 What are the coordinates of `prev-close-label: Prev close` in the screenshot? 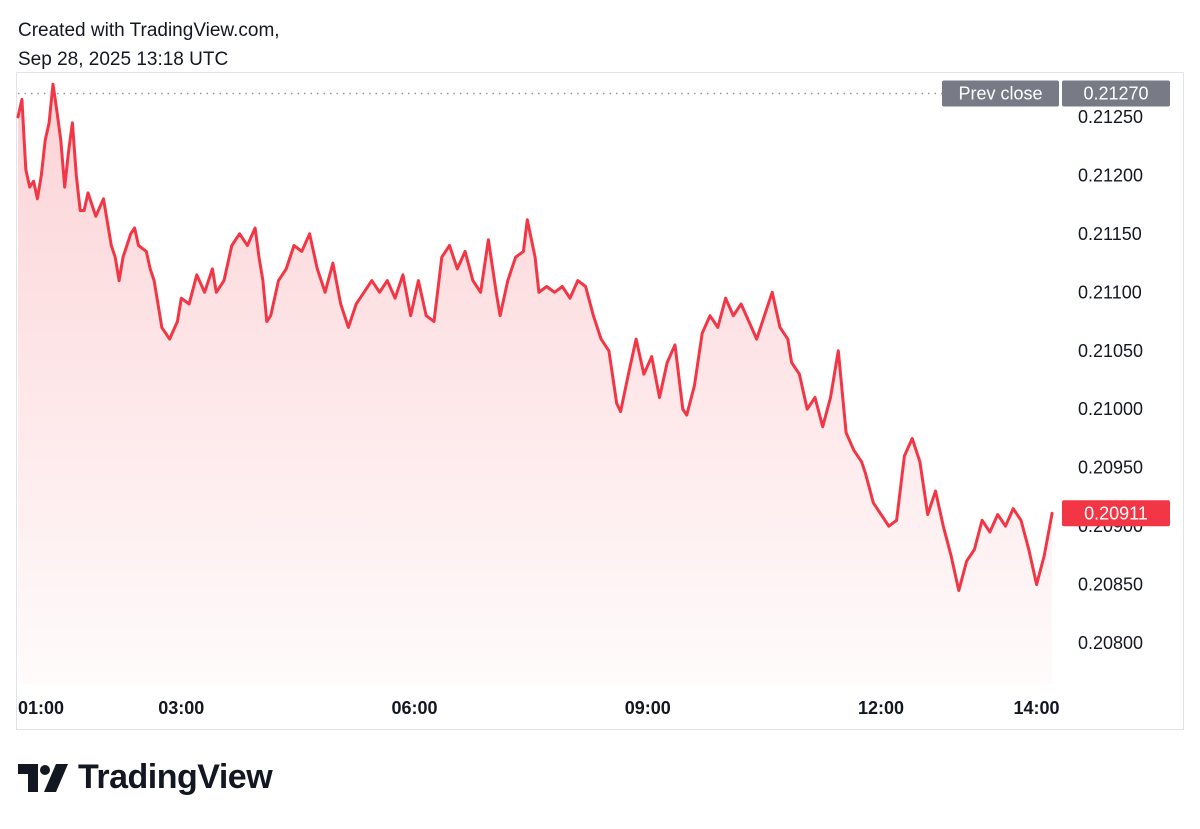 It's located at (1000, 94).